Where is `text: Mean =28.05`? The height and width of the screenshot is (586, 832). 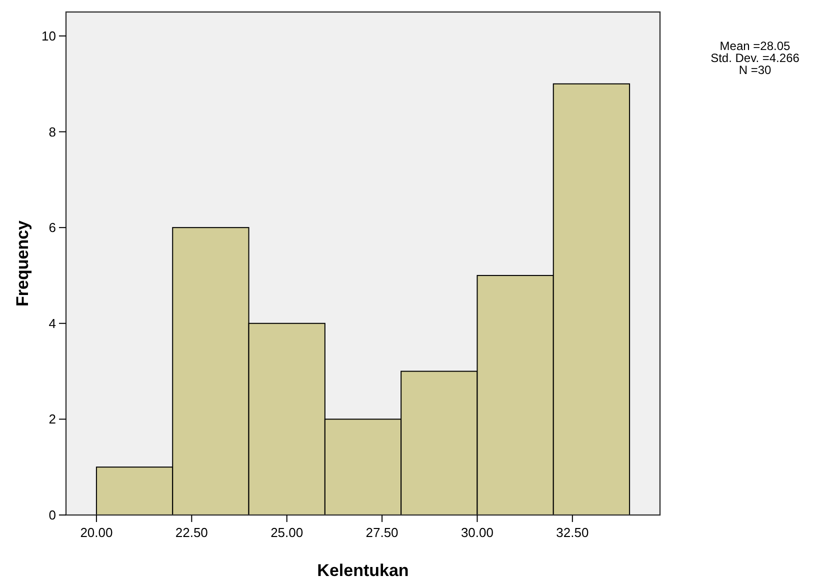 text: Mean =28.05 is located at coordinates (755, 46).